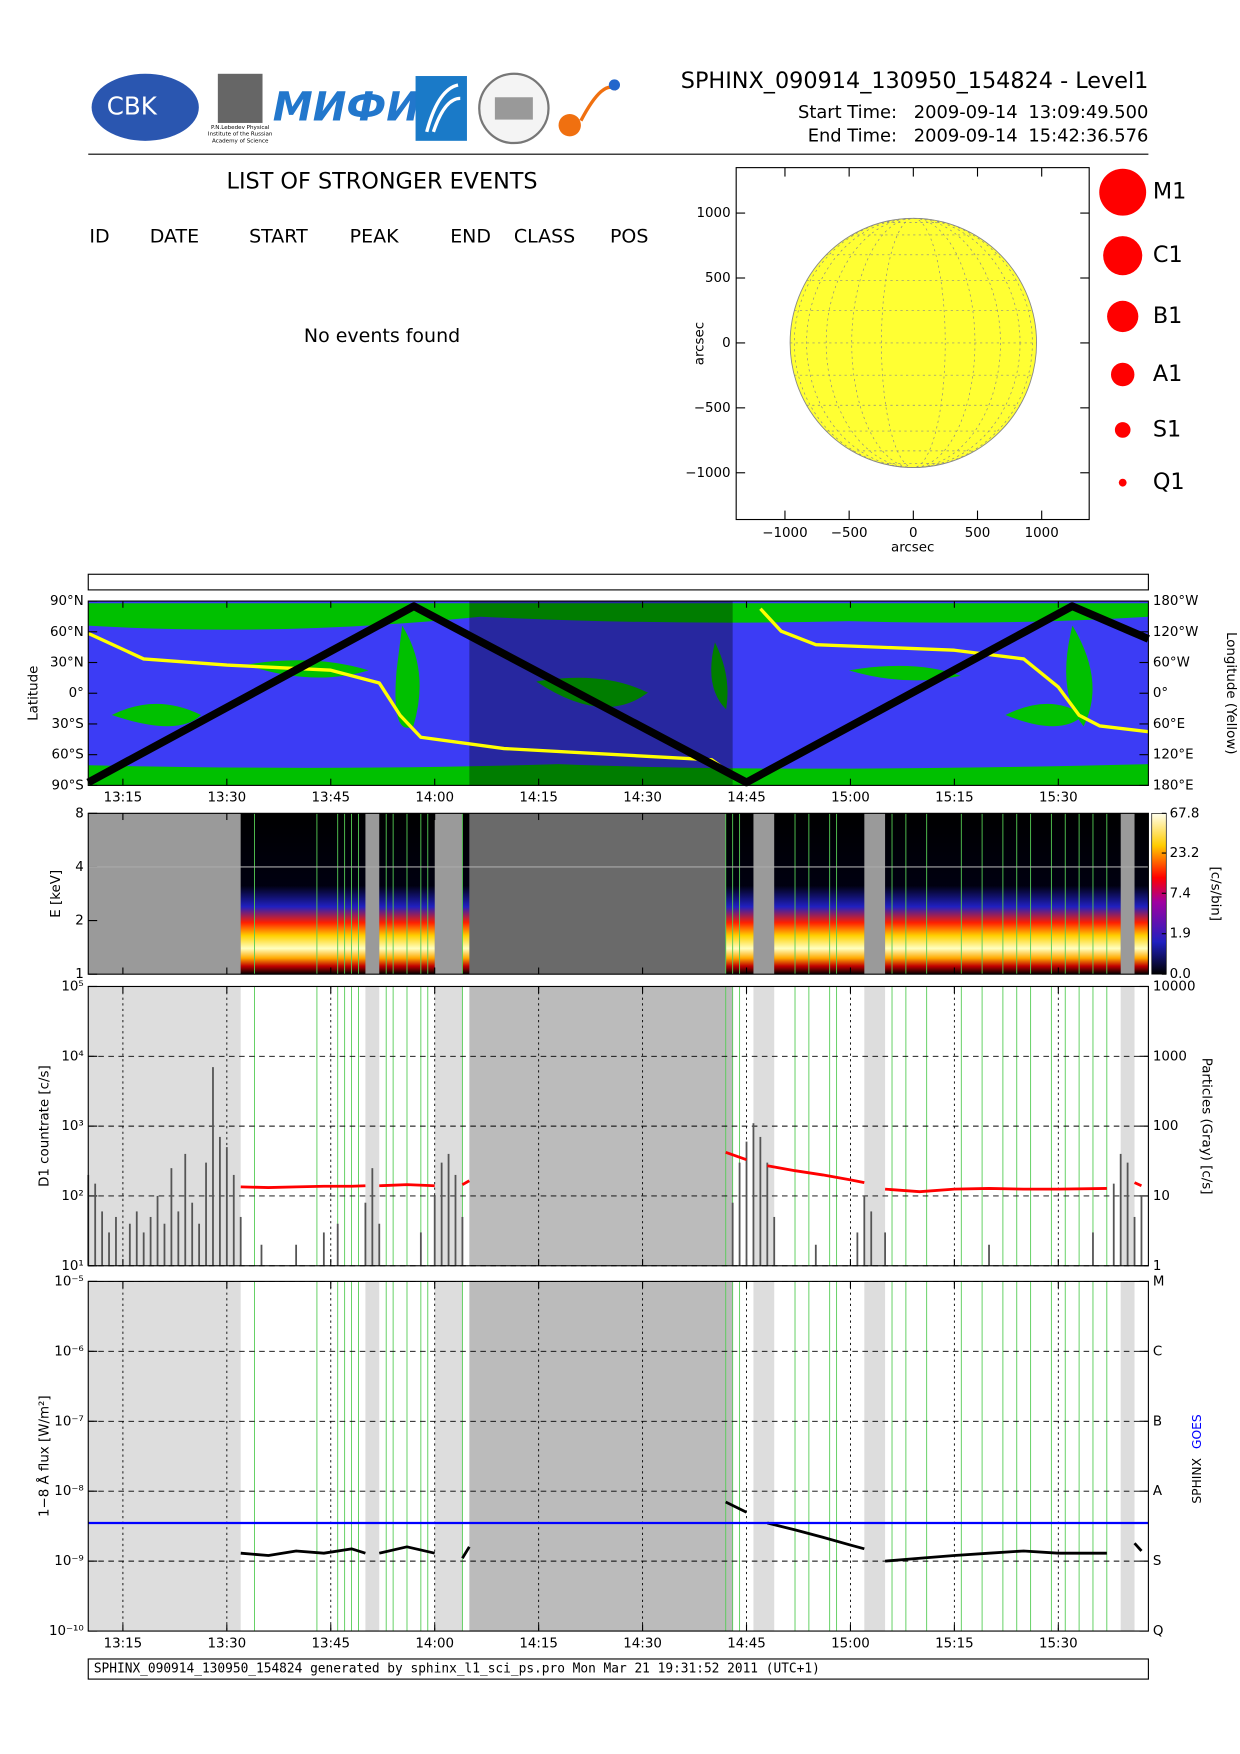  What do you see at coordinates (1157, 1561) in the screenshot?
I see `y-tick-label: S` at bounding box center [1157, 1561].